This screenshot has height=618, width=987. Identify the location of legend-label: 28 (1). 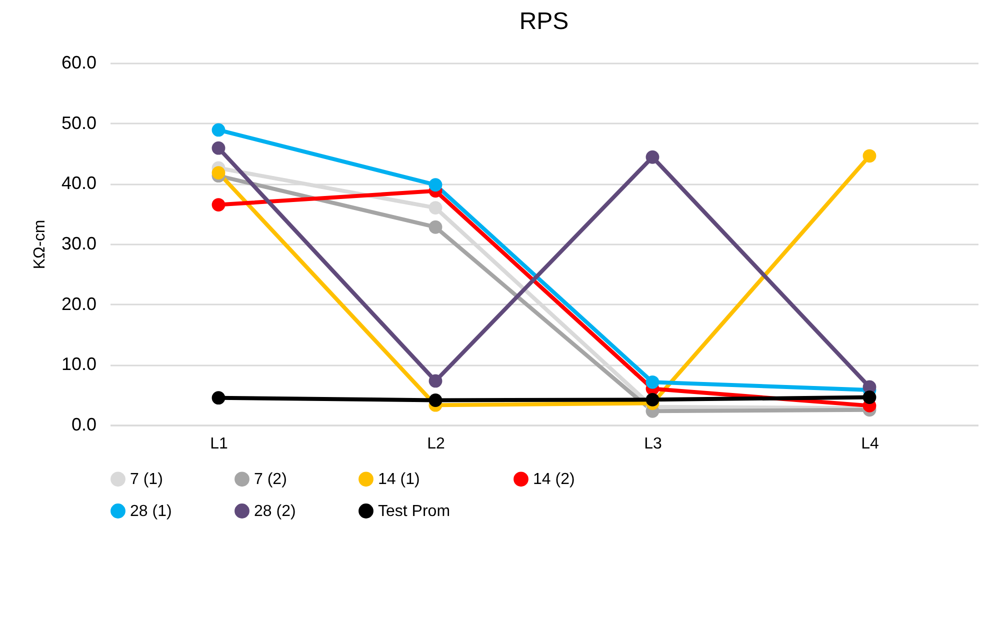
(151, 511).